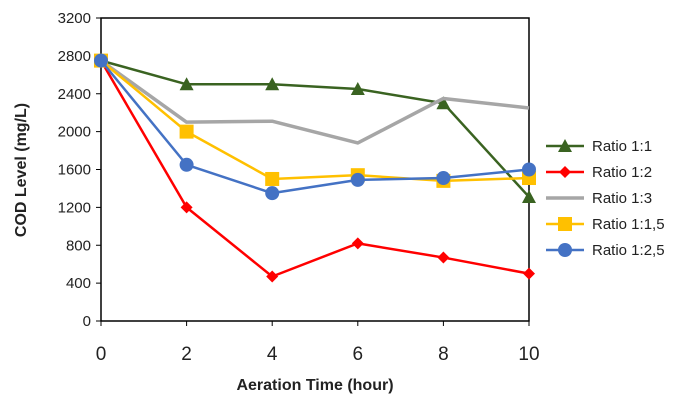 This screenshot has height=408, width=682. I want to click on legend-item: Ratio 1:3, so click(599, 198).